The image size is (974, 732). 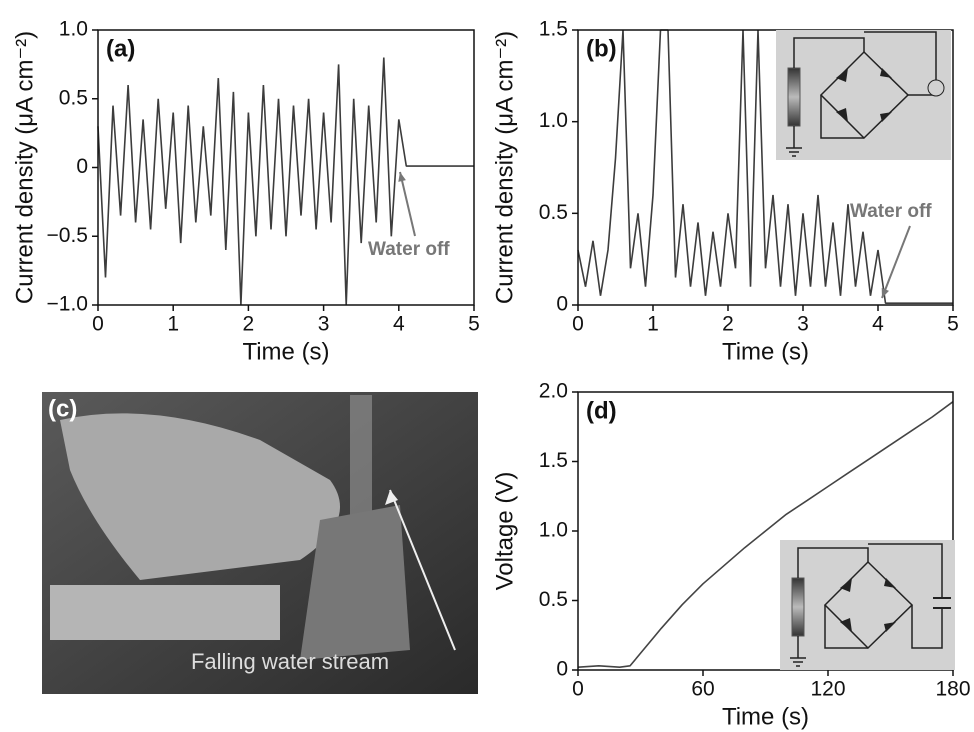 What do you see at coordinates (601, 48) in the screenshot?
I see `panel-label: (b)` at bounding box center [601, 48].